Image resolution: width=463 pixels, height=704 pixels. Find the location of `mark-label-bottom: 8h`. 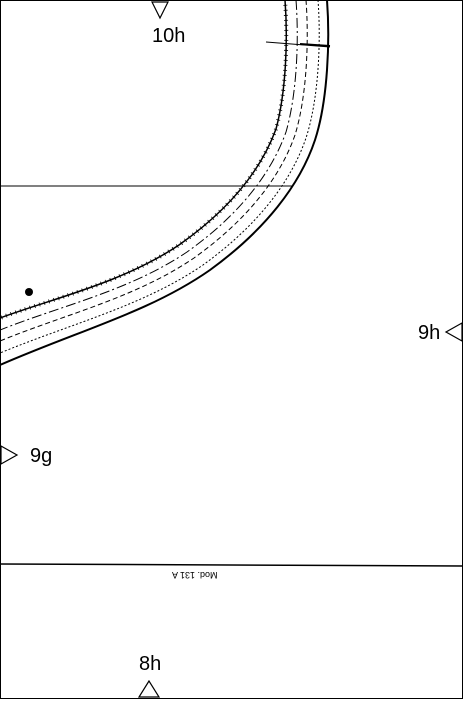

mark-label-bottom: 8h is located at coordinates (150, 664).